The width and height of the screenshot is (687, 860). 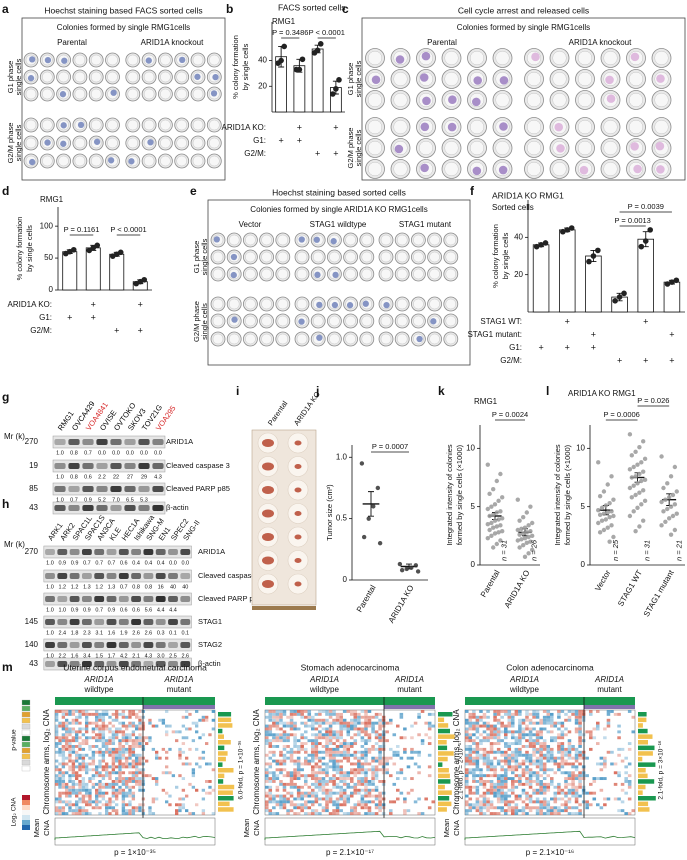 I want to click on y-tick-label: 0, so click(x=345, y=579).